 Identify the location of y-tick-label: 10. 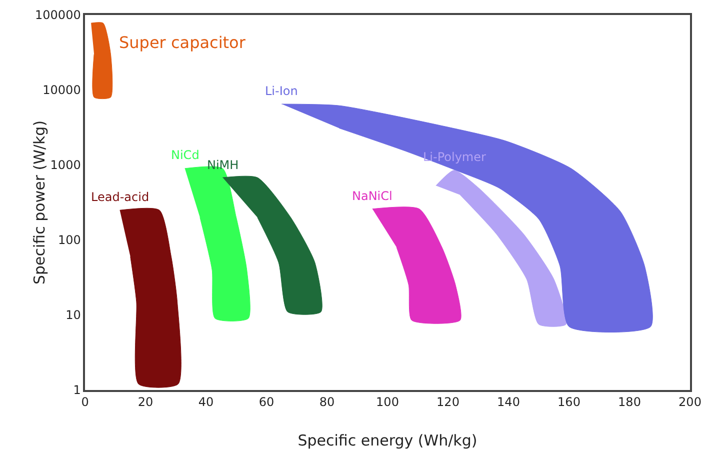
(73, 315).